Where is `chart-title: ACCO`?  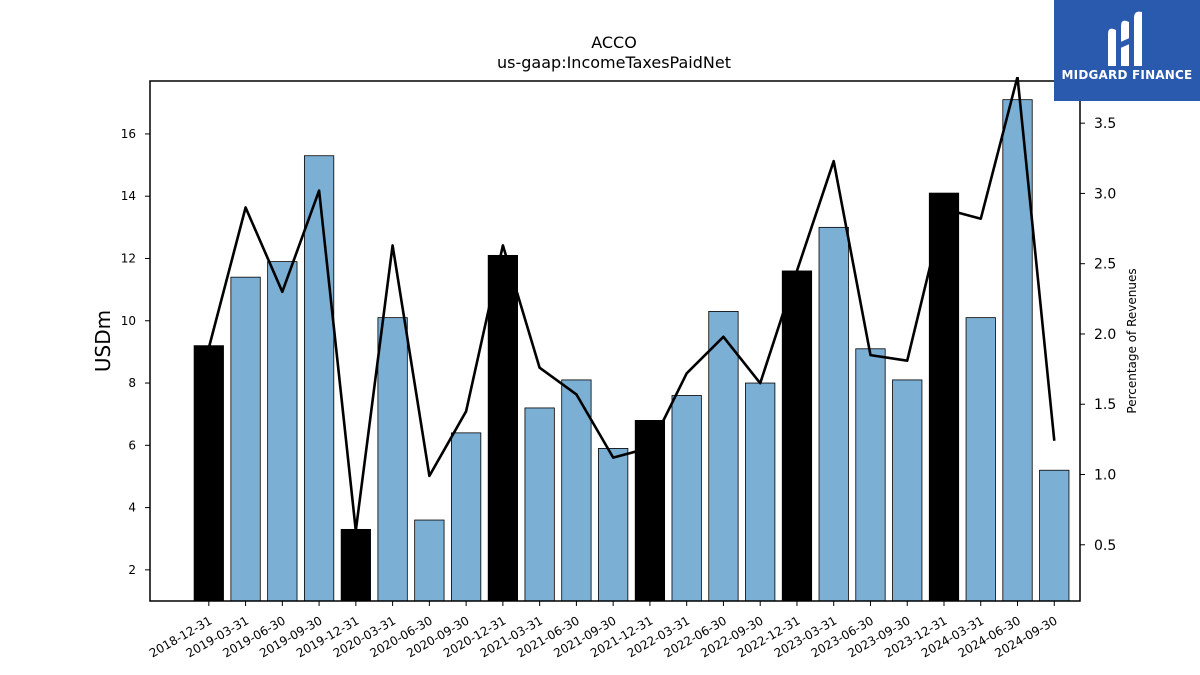 chart-title: ACCO is located at coordinates (614, 42).